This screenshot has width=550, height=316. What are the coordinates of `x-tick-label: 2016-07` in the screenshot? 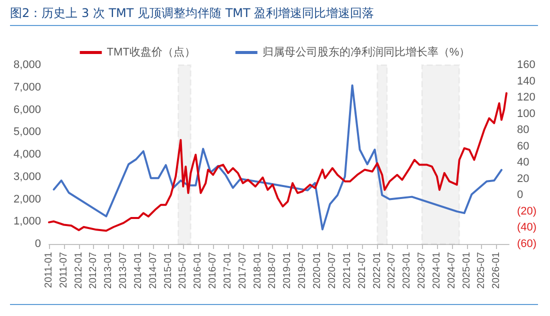 It's located at (213, 270).